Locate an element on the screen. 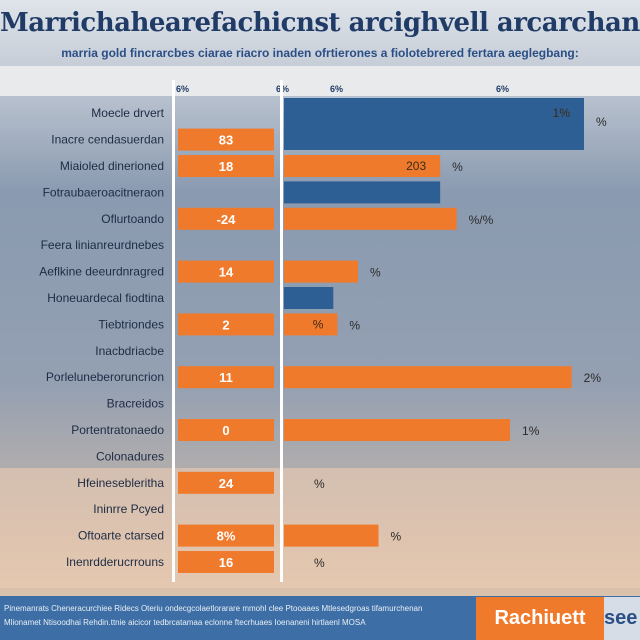 This screenshot has width=640, height=640. bar-percent-label: %/% is located at coordinates (481, 220).